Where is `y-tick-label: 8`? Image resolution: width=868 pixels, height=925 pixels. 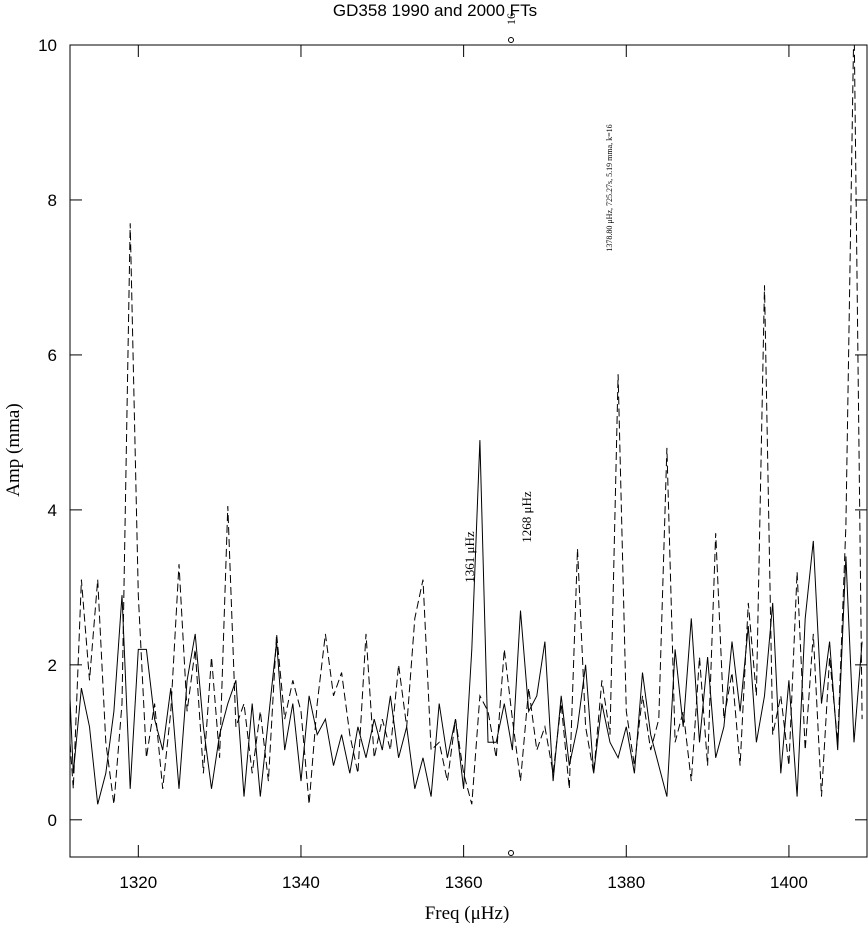 y-tick-label: 8 is located at coordinates (52, 200).